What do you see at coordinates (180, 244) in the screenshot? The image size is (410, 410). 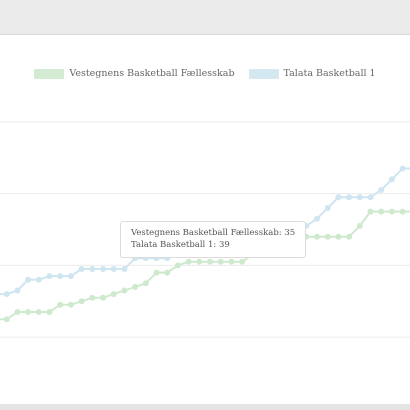 I see `tooltip-line-talata: Talata Basketball 1: 39` at bounding box center [180, 244].